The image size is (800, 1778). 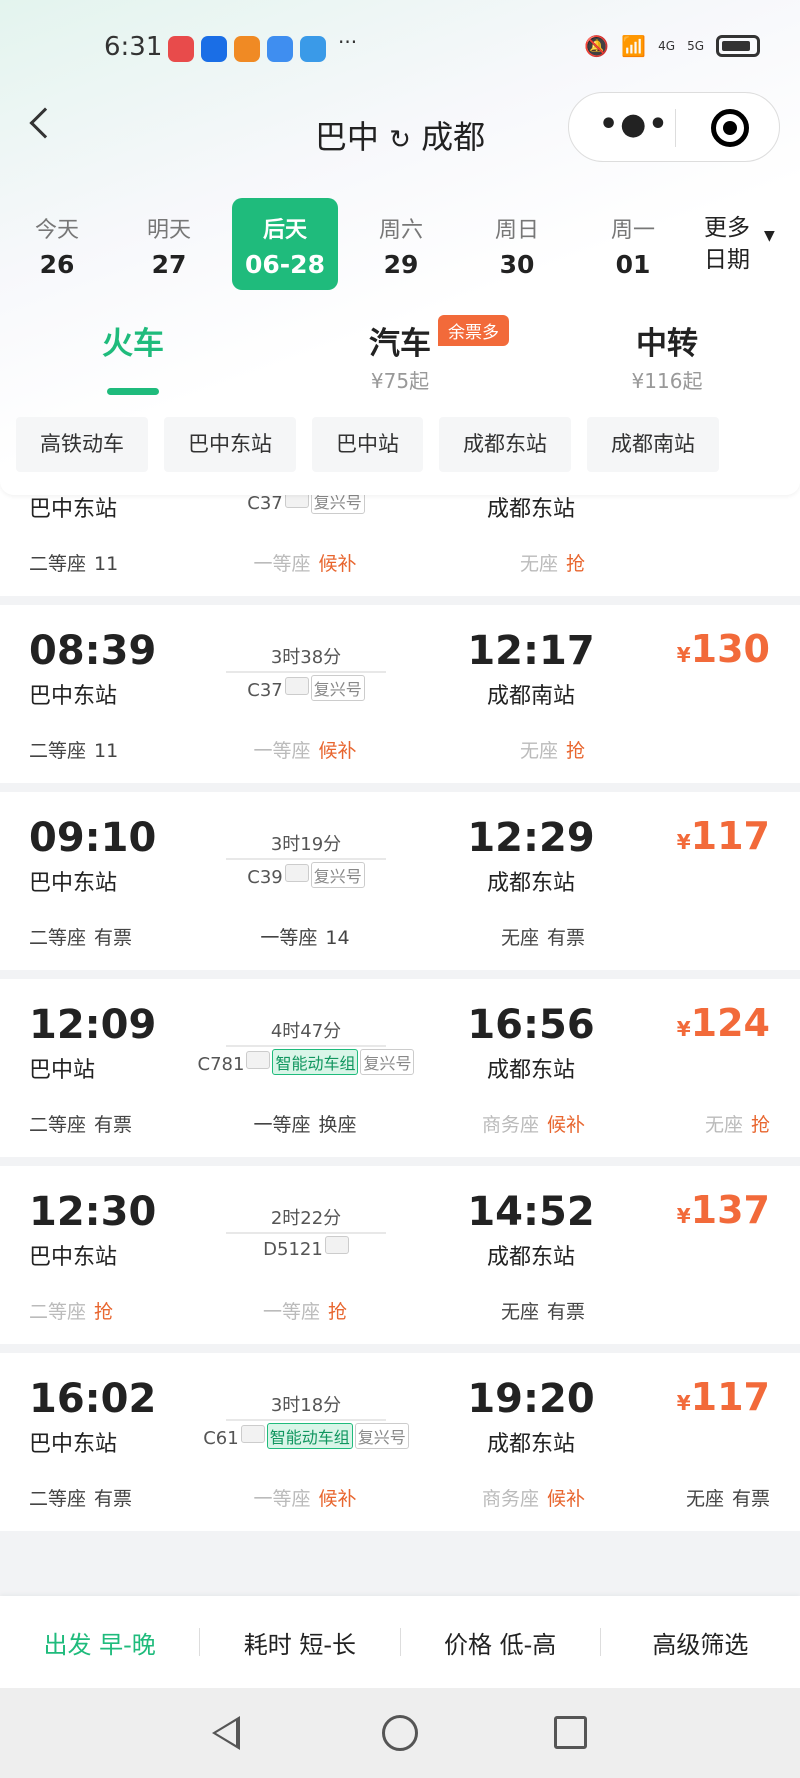 I want to click on departure-station: 巴中站, so click(x=62, y=1070).